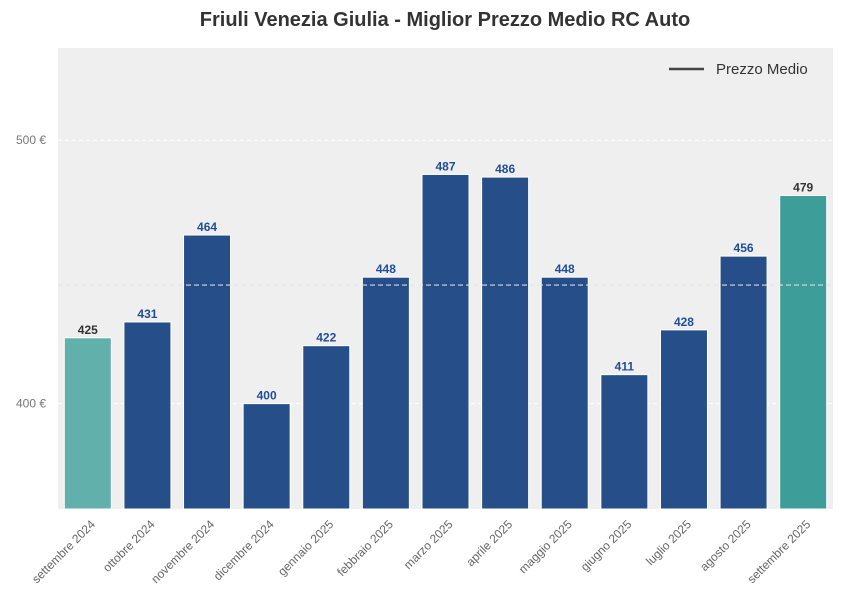  What do you see at coordinates (267, 396) in the screenshot?
I see `data-label: 400` at bounding box center [267, 396].